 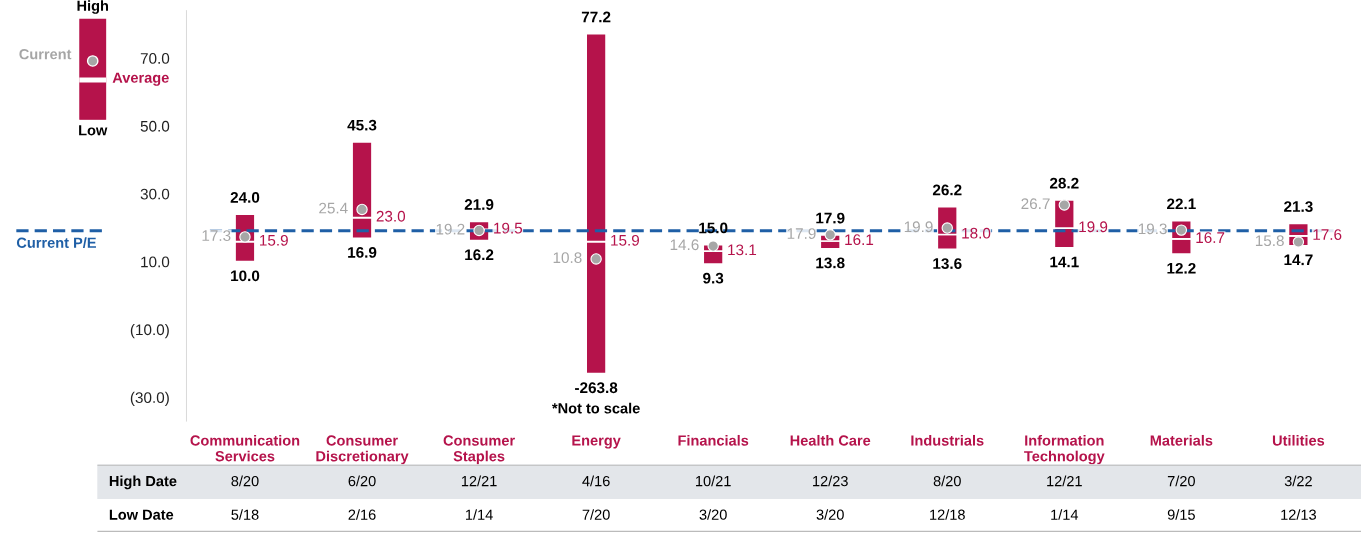 What do you see at coordinates (596, 408) in the screenshot?
I see `annotation: *Not to scale` at bounding box center [596, 408].